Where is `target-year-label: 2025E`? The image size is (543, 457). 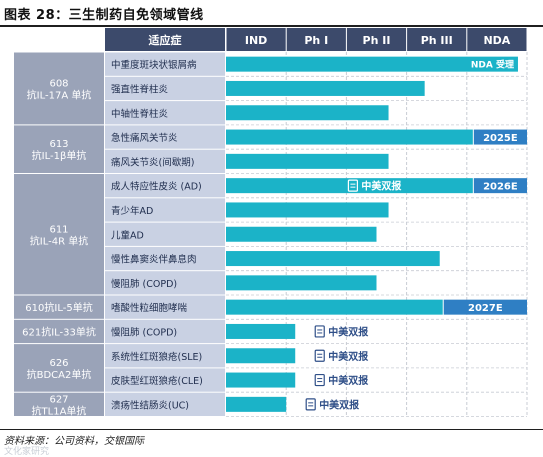
target-year-label: 2025E is located at coordinates (500, 138).